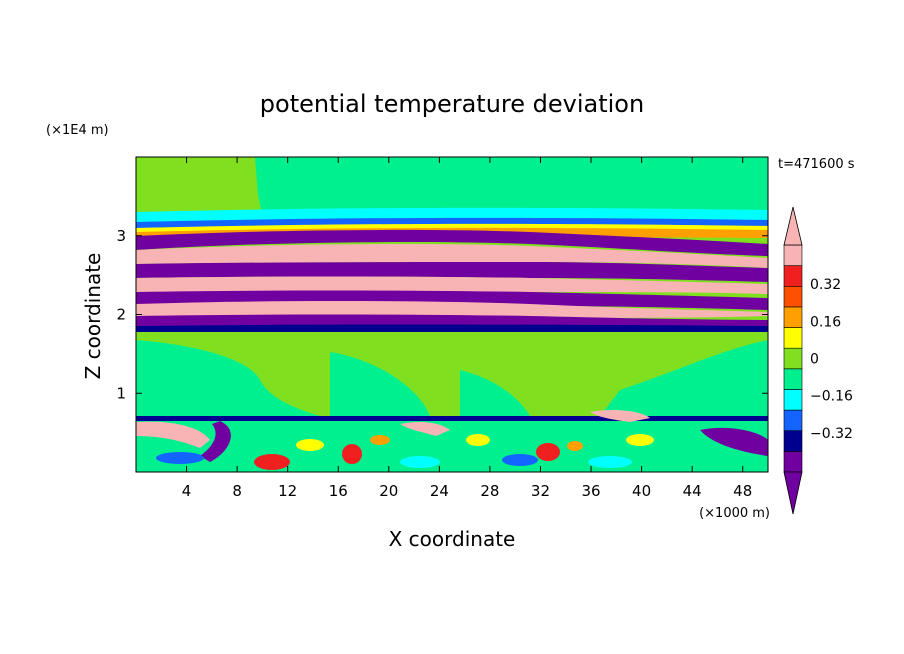 The image size is (904, 654). I want to click on boundary-top-blue, so click(452, 418).